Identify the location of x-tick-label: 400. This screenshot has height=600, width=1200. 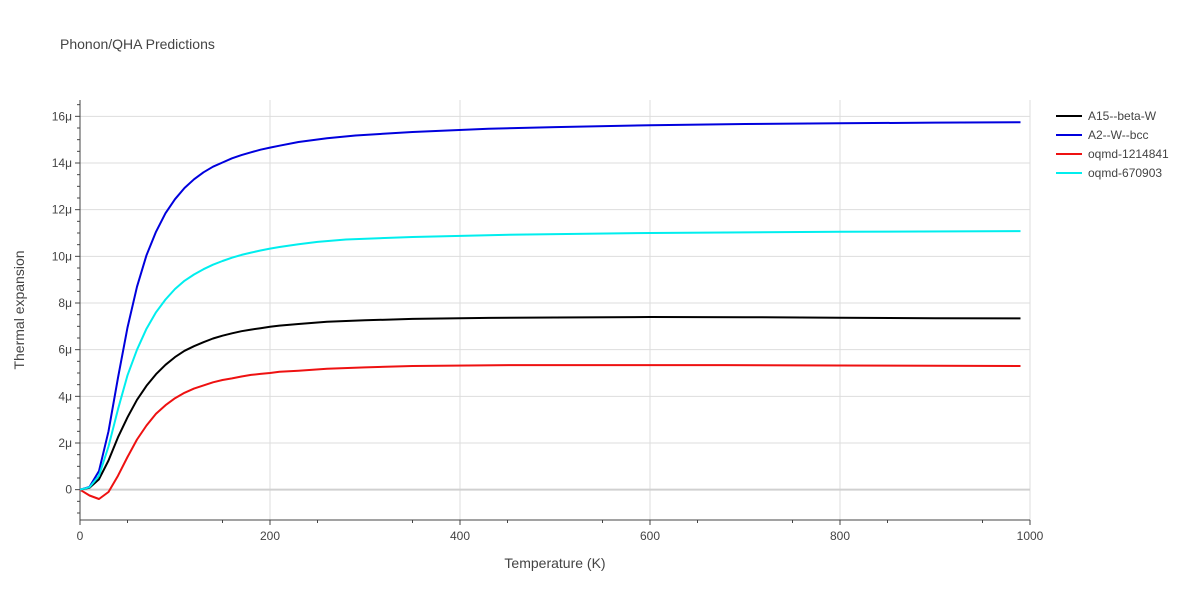
(460, 536).